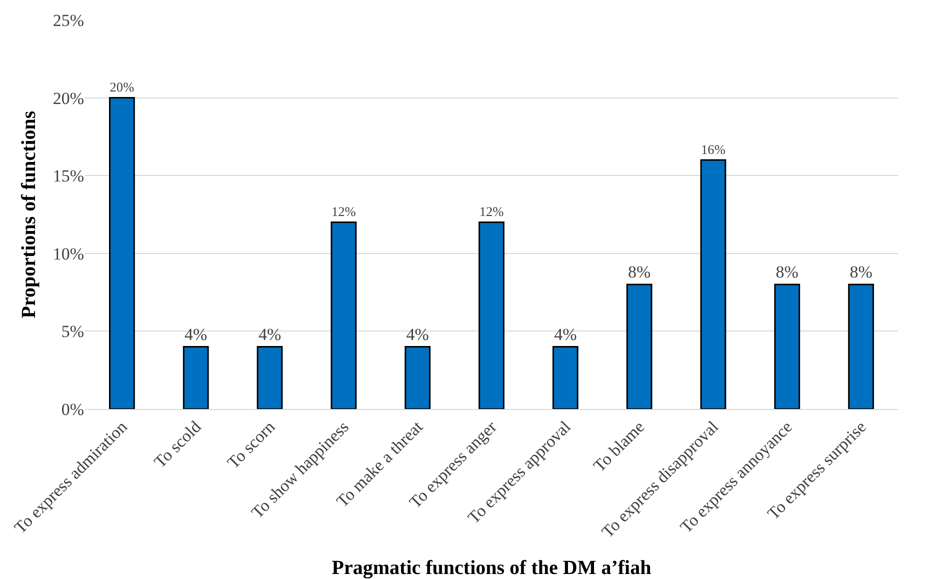 This screenshot has height=579, width=933. I want to click on x-axis-title: Pragmatic functions of the DM a’fiah, so click(492, 568).